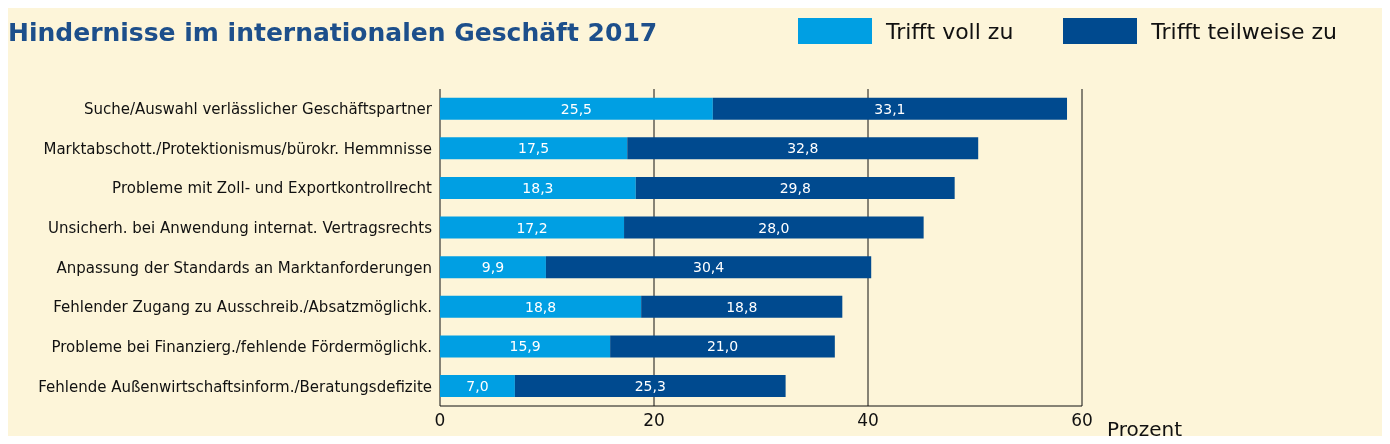 Image resolution: width=1390 pixels, height=444 pixels. Describe the element at coordinates (868, 420) in the screenshot. I see `x-tick-label: 40` at that location.